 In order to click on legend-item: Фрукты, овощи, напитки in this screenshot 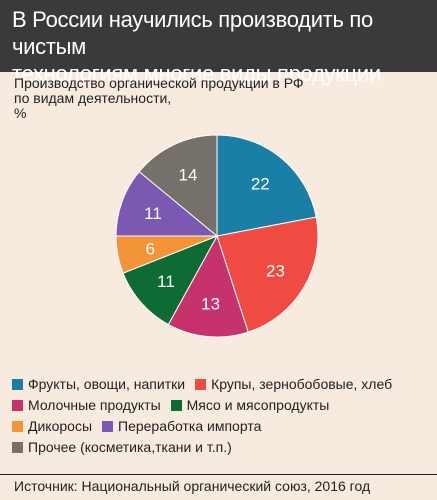, I will do `click(98, 384)`.